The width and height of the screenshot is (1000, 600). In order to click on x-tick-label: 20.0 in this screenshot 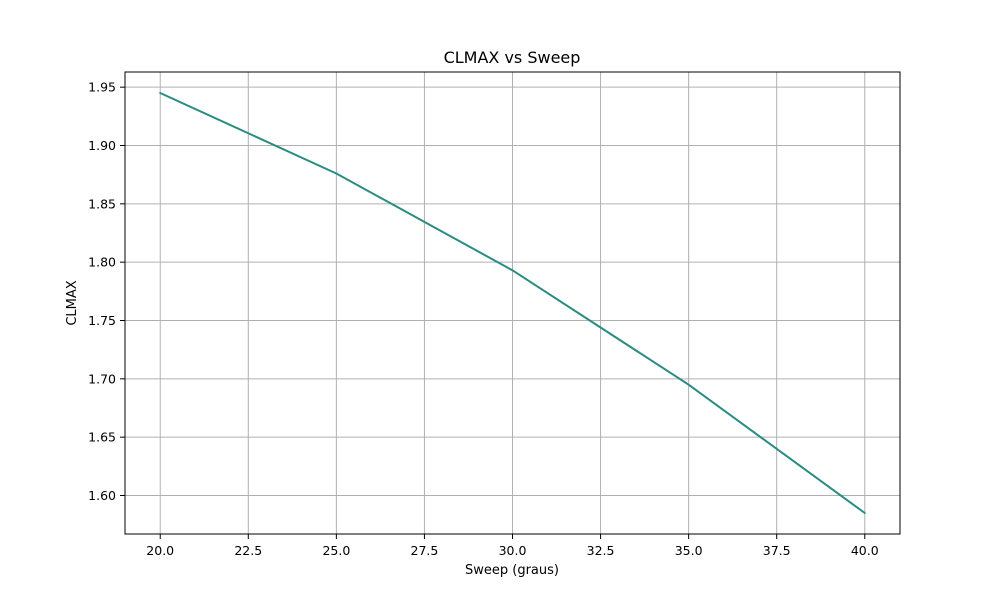, I will do `click(160, 550)`.